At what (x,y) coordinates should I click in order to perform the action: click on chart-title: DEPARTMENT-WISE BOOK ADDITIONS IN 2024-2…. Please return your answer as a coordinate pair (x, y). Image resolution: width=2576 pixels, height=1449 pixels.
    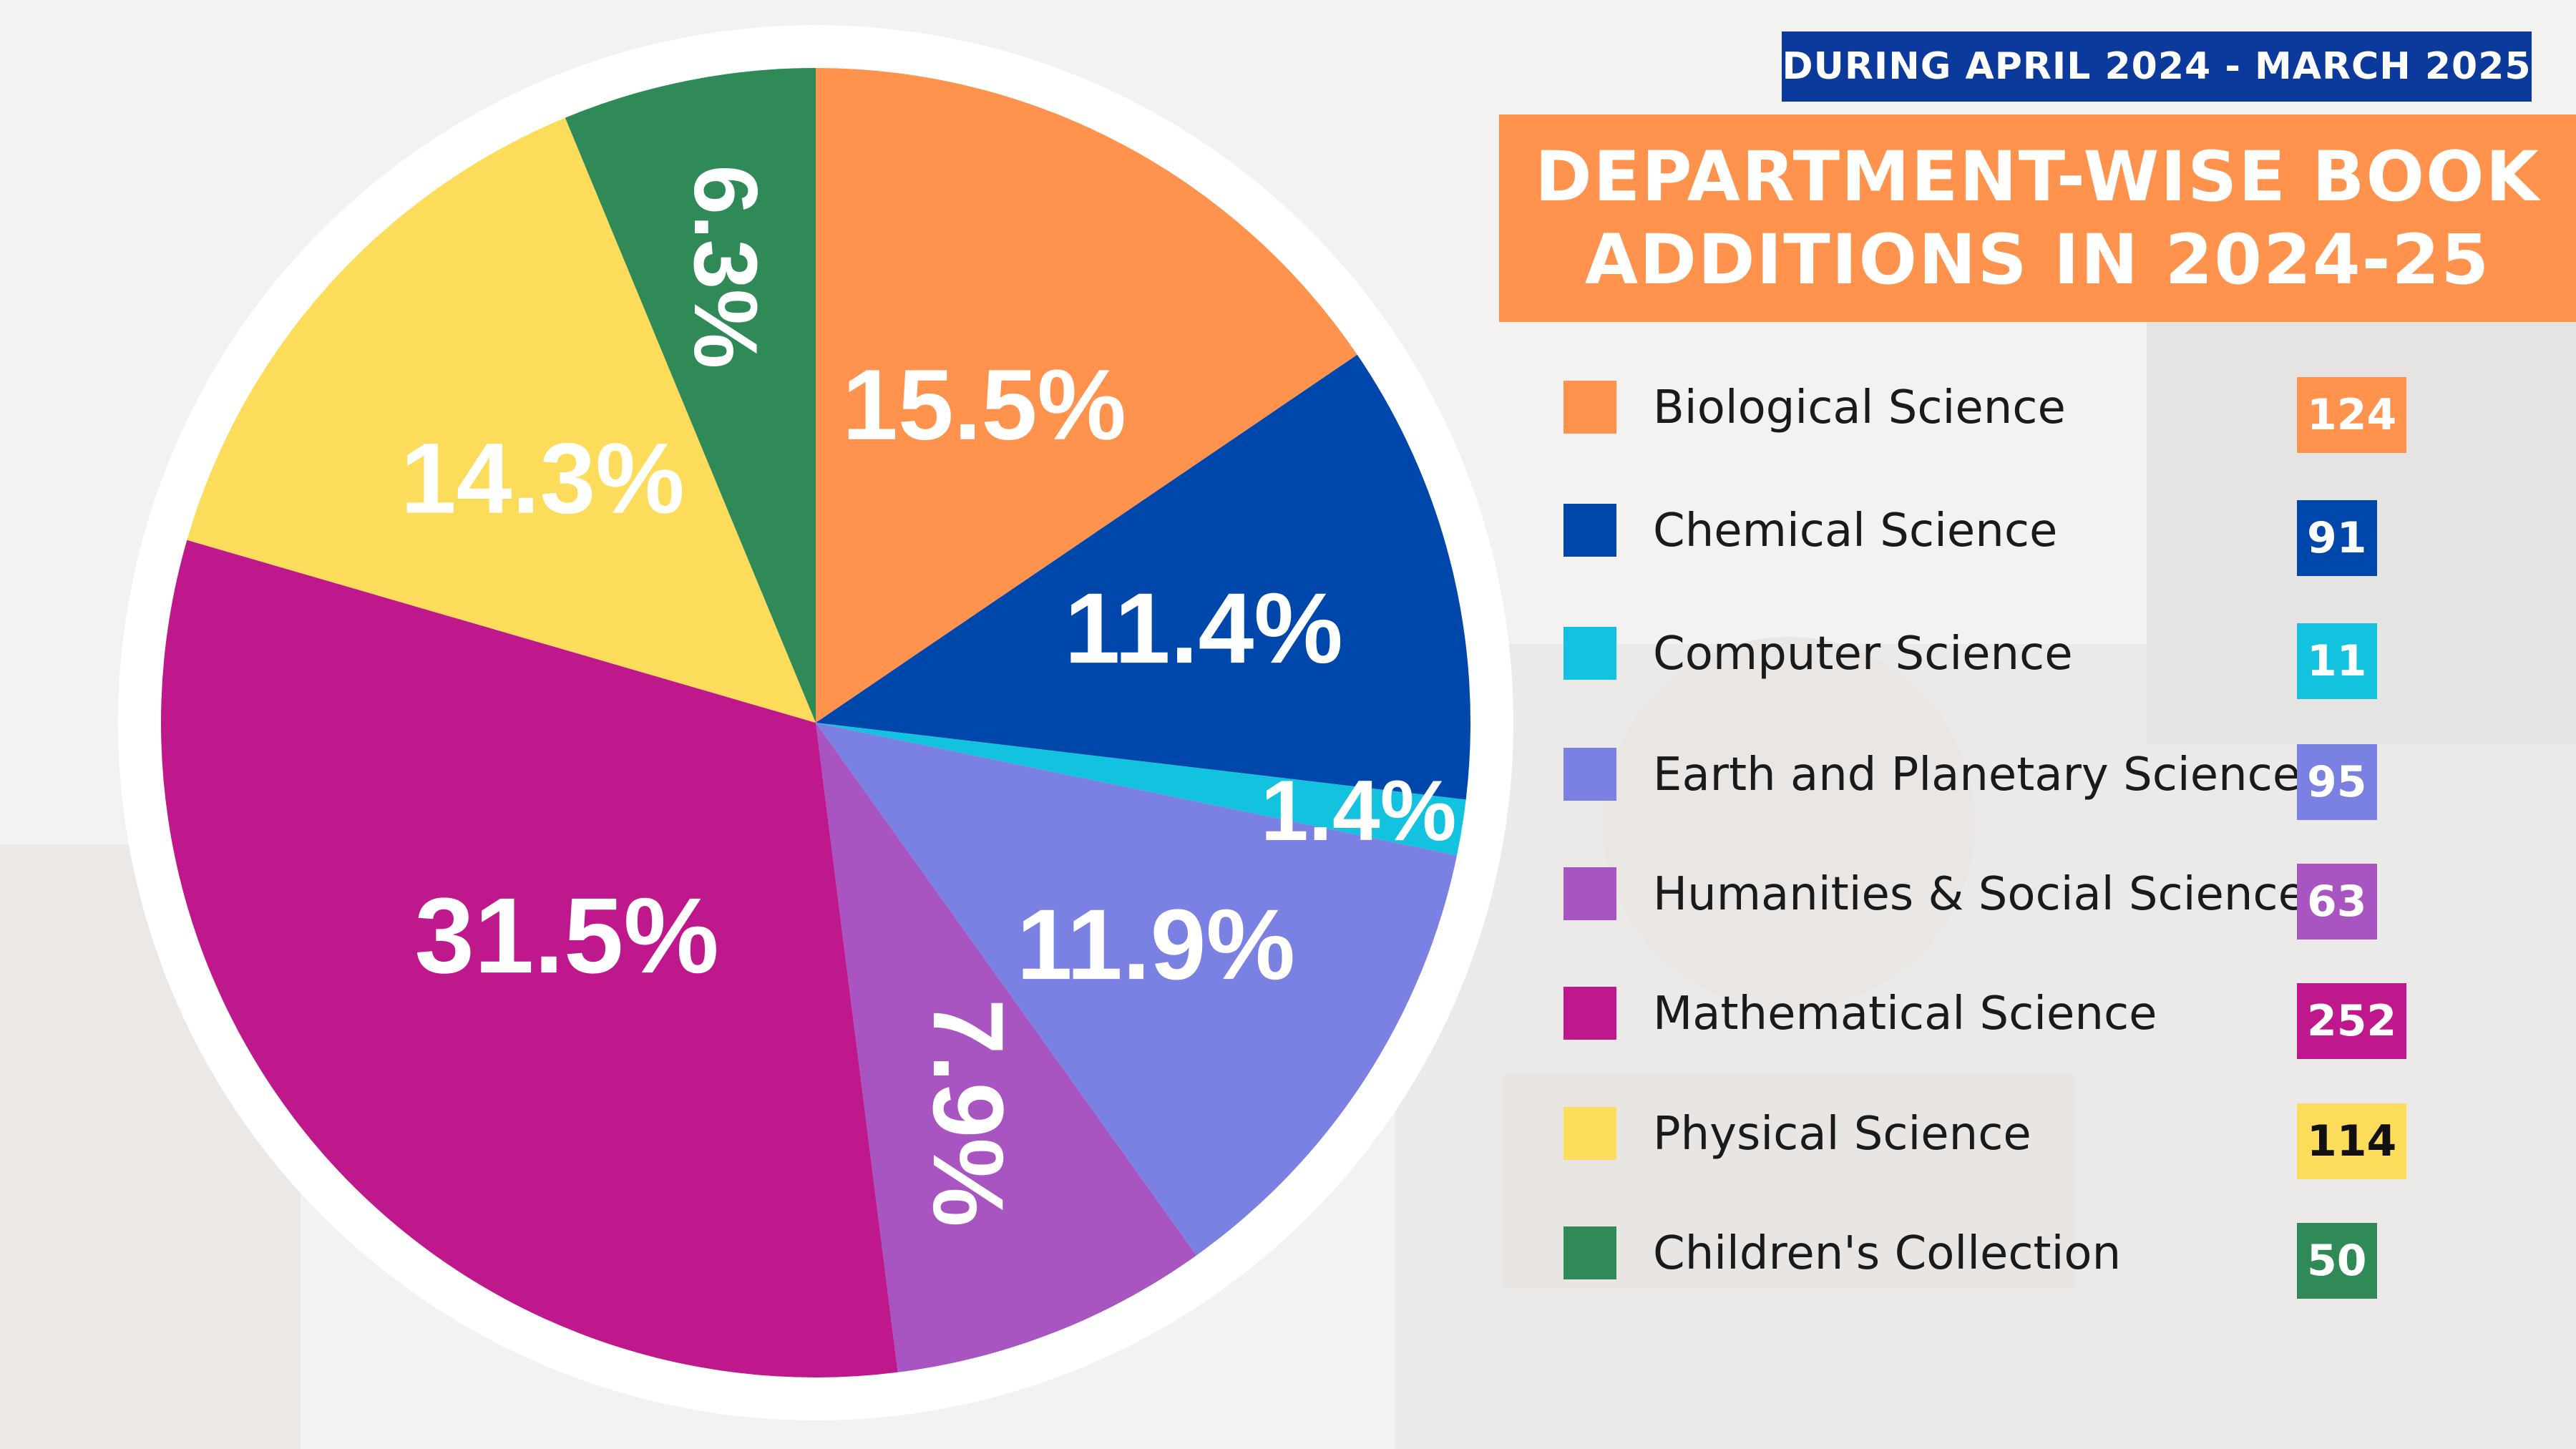
    Looking at the image, I should click on (2037, 218).